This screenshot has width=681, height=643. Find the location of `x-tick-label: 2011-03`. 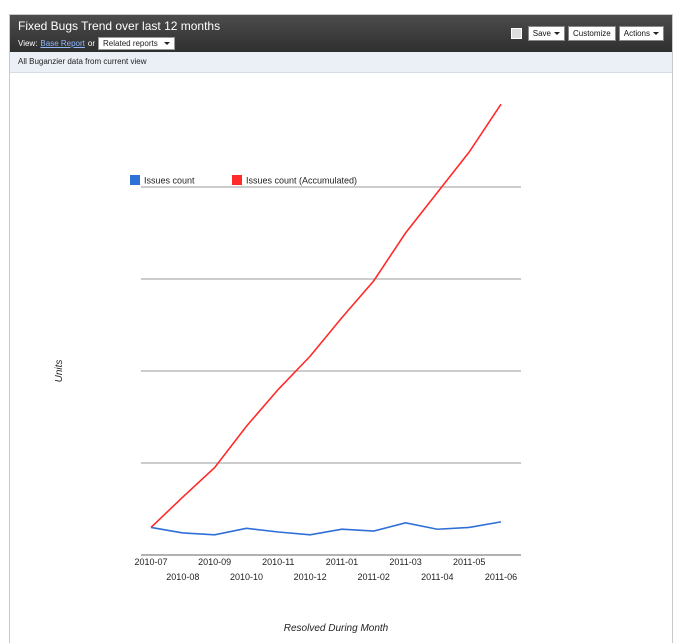

x-tick-label: 2011-03 is located at coordinates (405, 562).